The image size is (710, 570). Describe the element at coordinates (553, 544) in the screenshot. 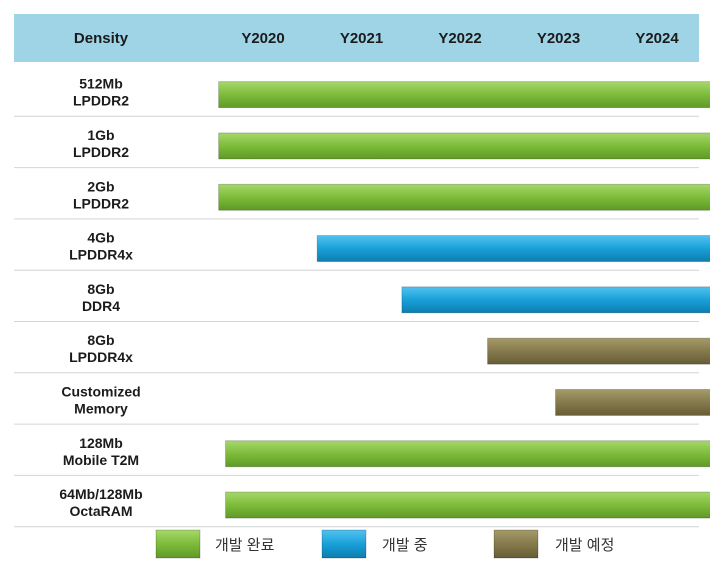

I see `legend-item-planned: 개발 예정` at that location.